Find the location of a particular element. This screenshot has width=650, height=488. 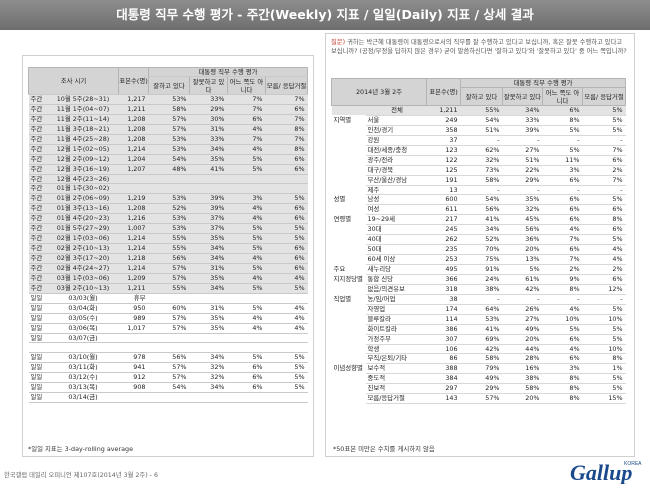

row-dk: 12% is located at coordinates (604, 289).